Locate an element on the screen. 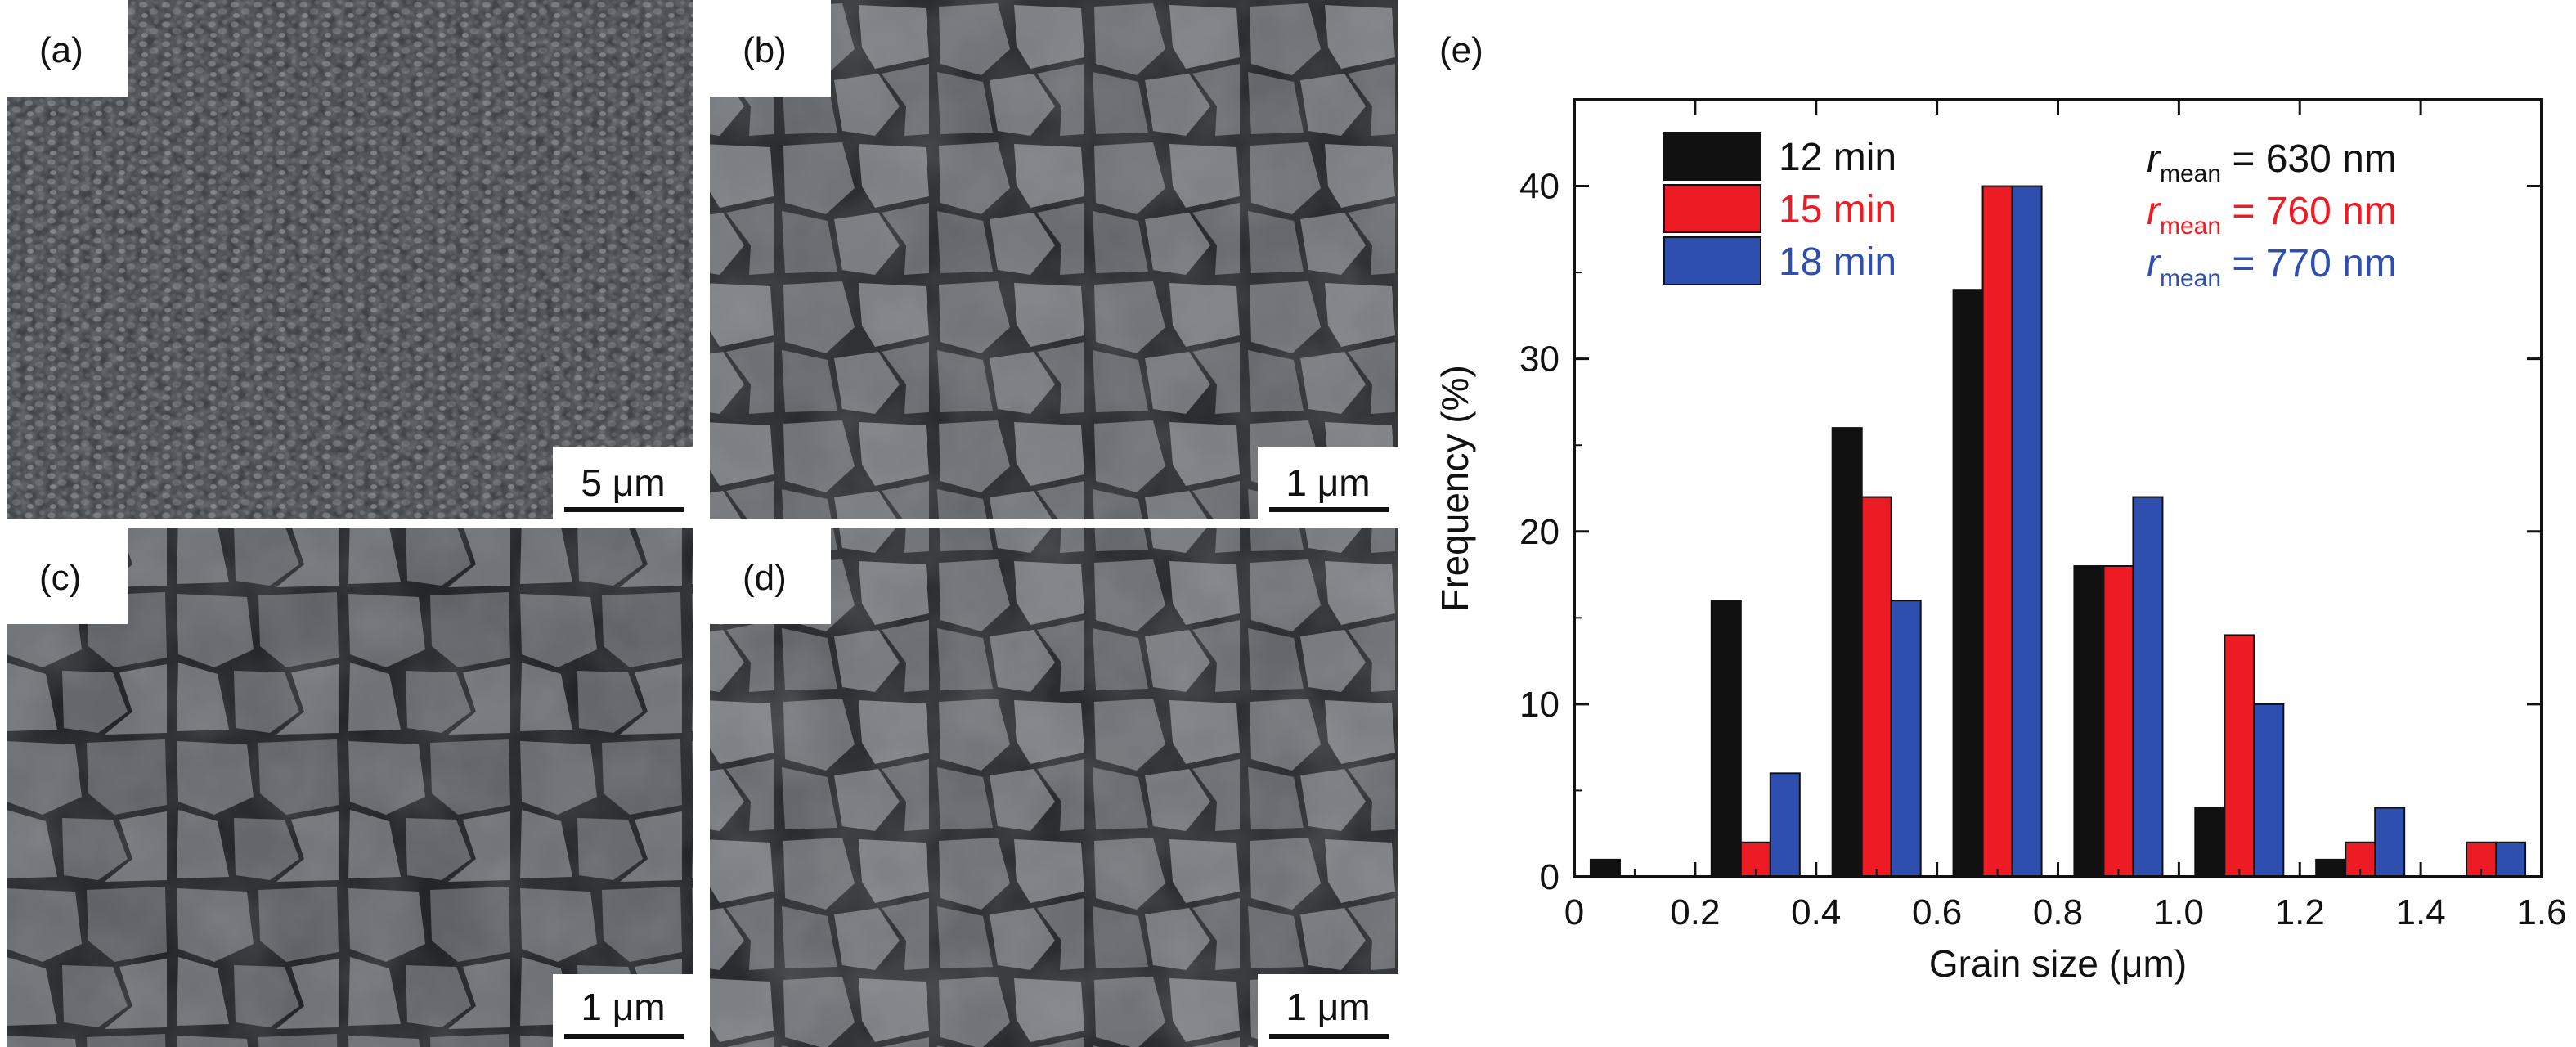 Image resolution: width=2576 pixels, height=1047 pixels. bar-18-min-1.5 is located at coordinates (2511, 860).